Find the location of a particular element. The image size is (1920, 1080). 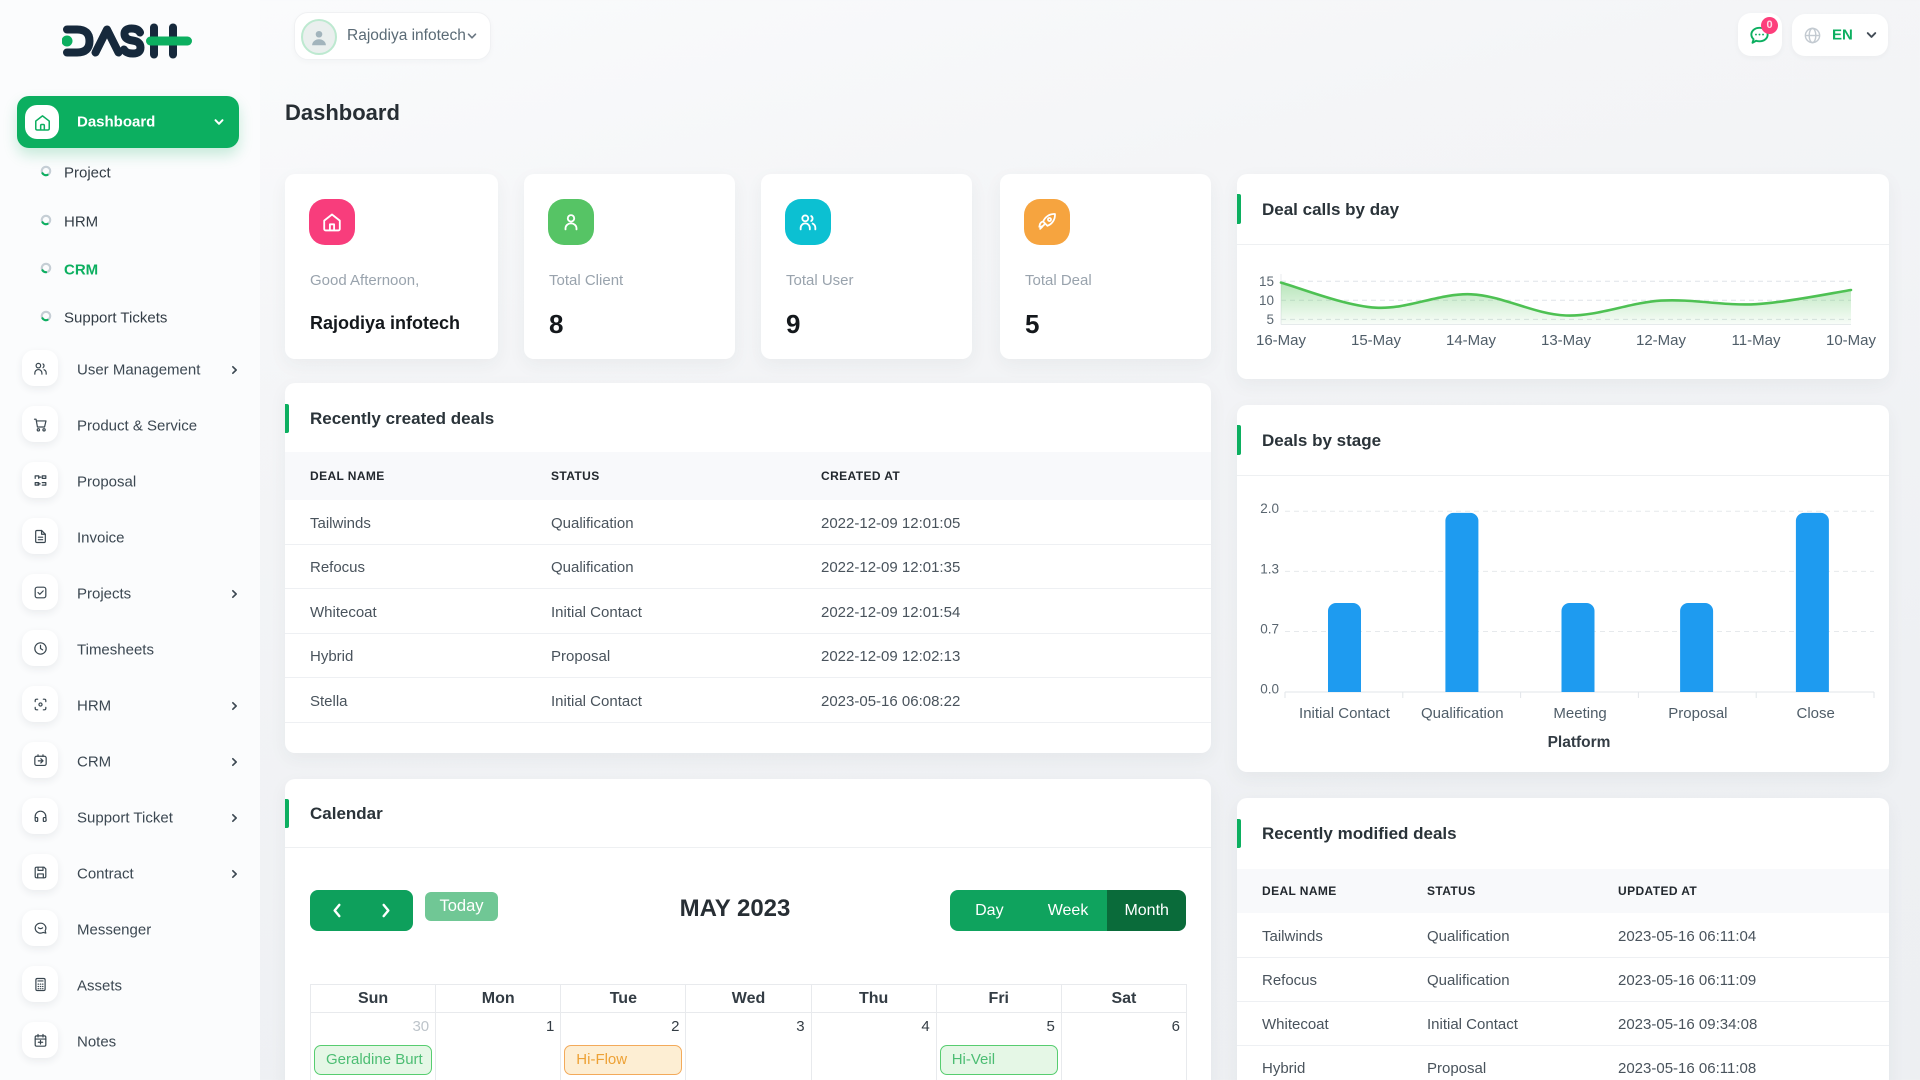

svg-text: 10-May is located at coordinates (1851, 340).